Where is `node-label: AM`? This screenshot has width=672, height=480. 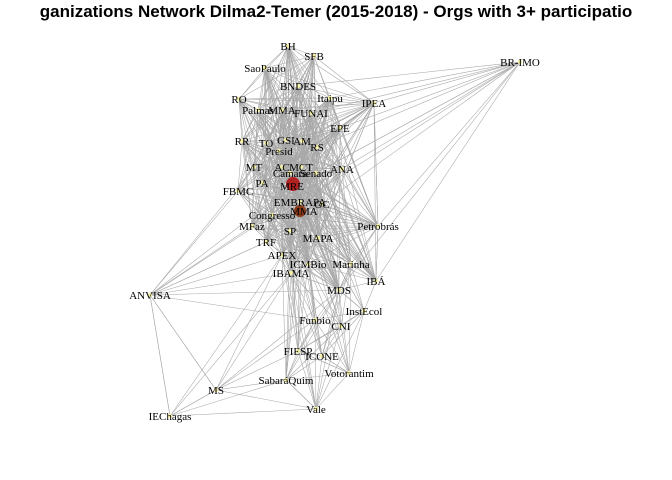 node-label: AM is located at coordinates (302, 142).